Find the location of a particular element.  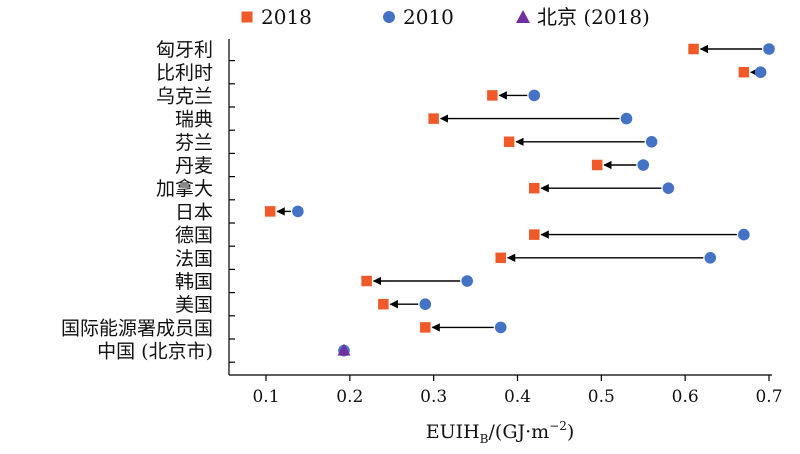

legend-label: 北京 (2018) is located at coordinates (593, 17).